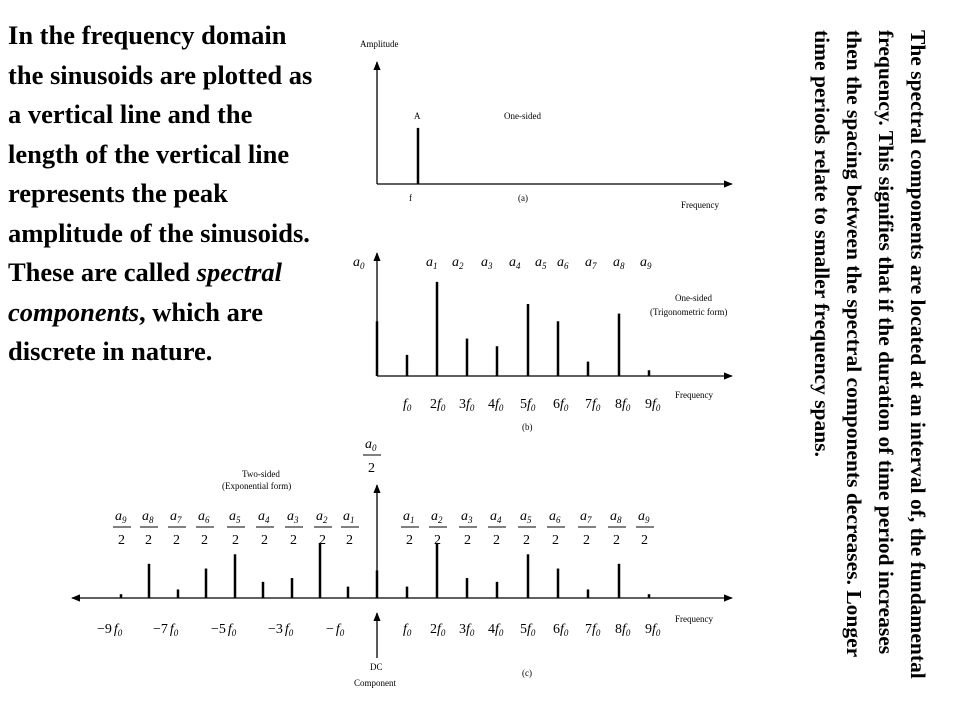 The height and width of the screenshot is (720, 960). Describe the element at coordinates (497, 528) in the screenshot. I see `panel-c-positive-coef: a4 2` at that location.